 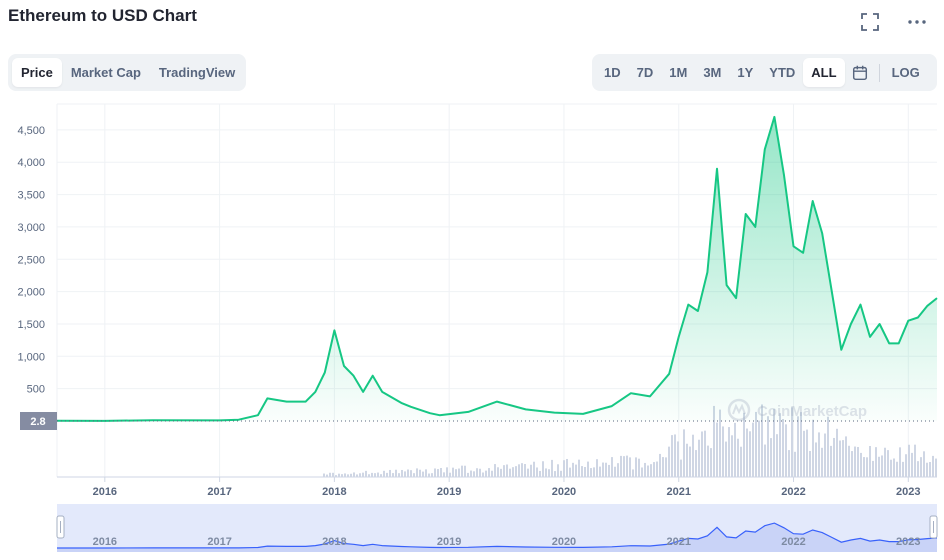 I want to click on tab-tradingview: TradingView, so click(x=197, y=72).